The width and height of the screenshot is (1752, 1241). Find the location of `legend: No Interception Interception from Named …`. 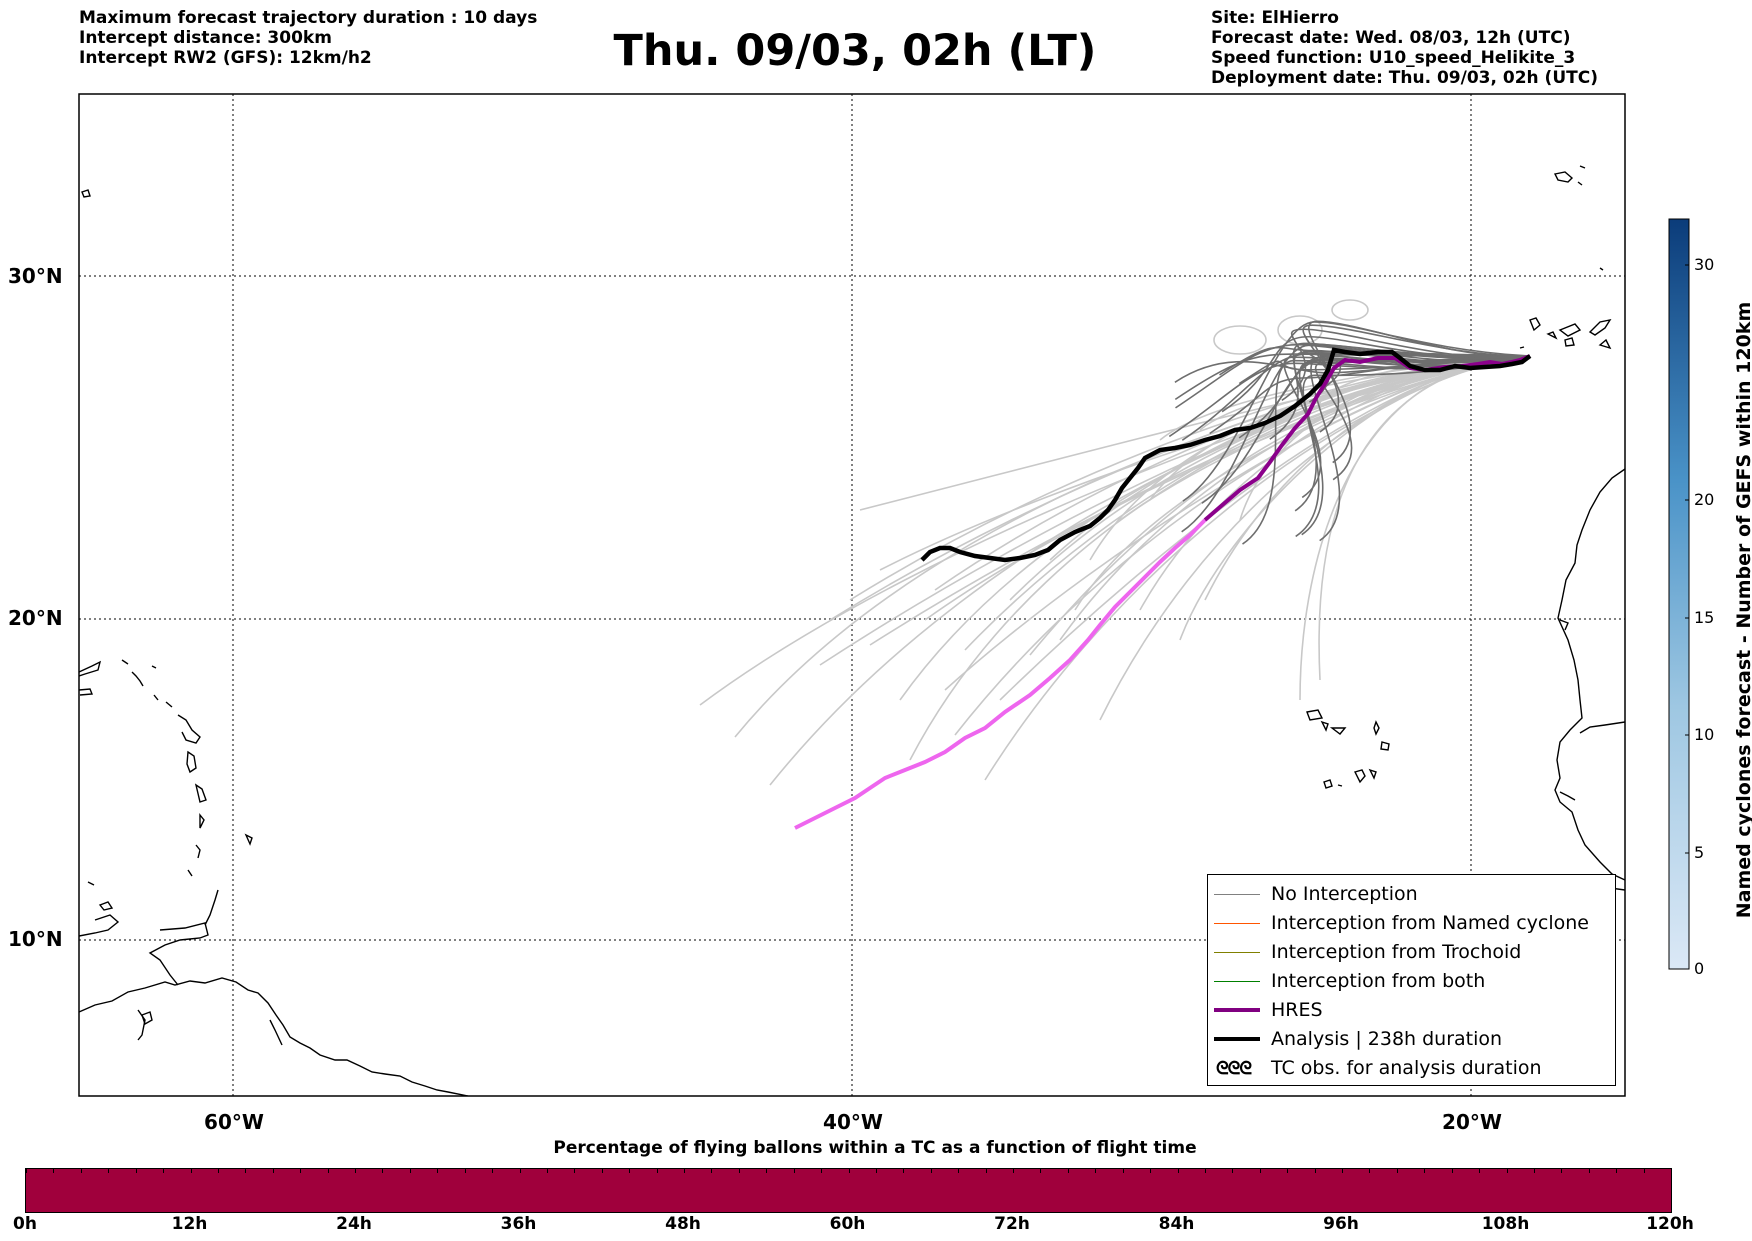

legend: No Interception Interception from Named … is located at coordinates (1411, 980).